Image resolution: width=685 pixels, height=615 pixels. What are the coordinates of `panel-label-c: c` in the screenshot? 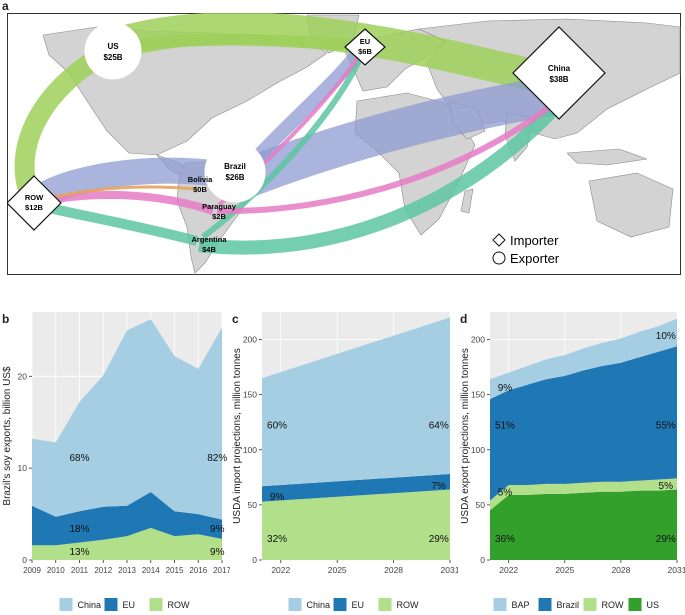 It's located at (235, 319).